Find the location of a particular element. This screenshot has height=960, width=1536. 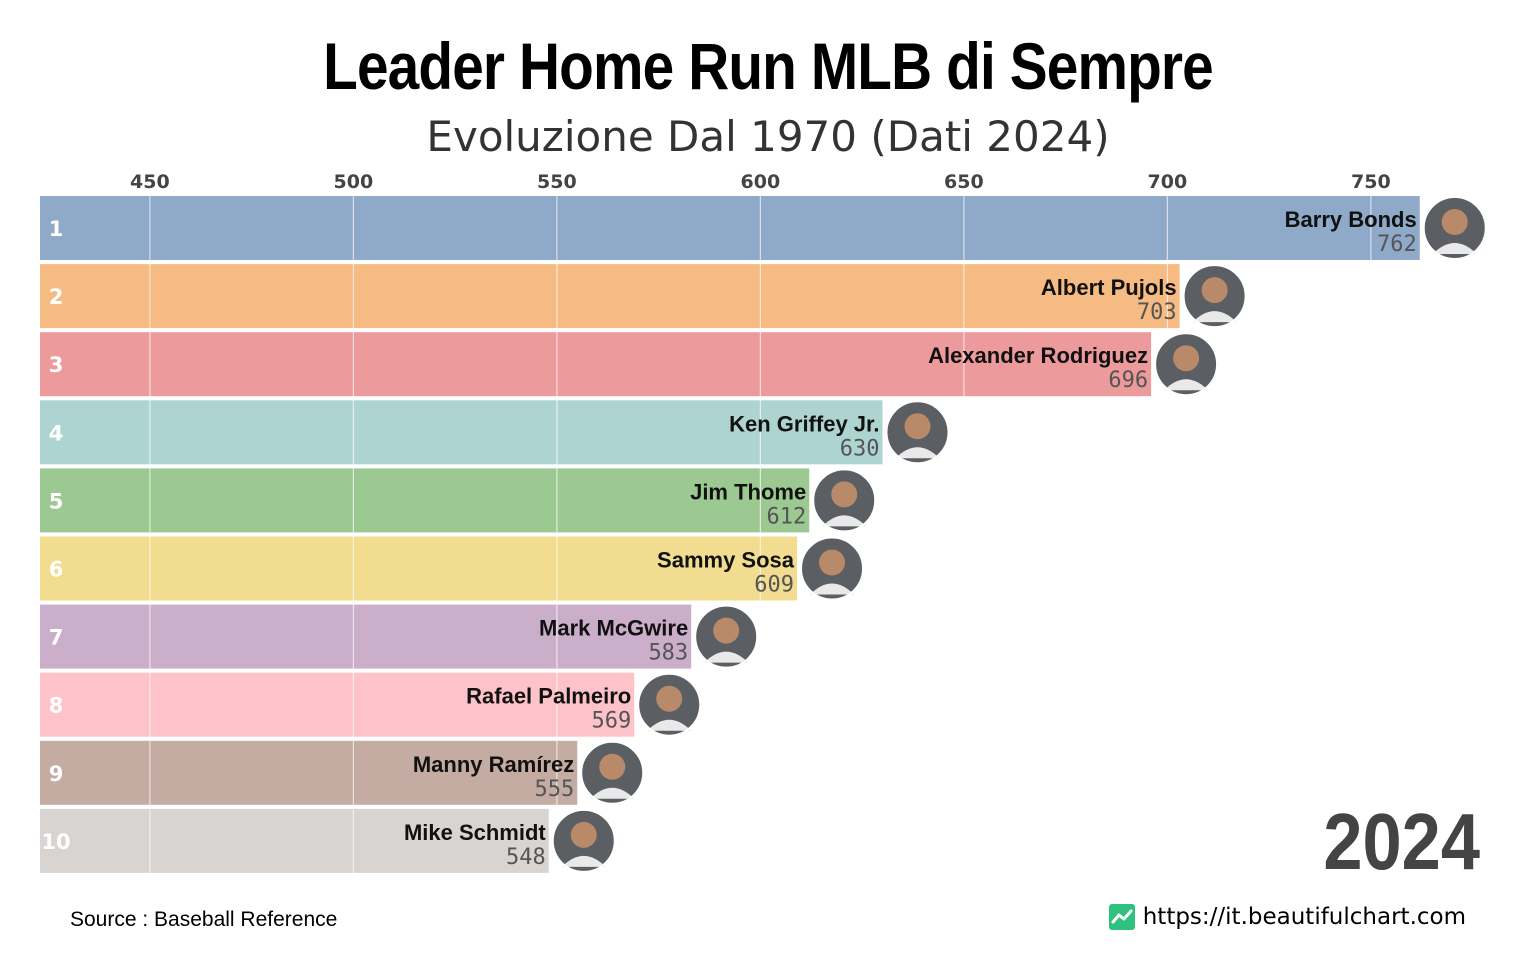

value-label: 609 is located at coordinates (774, 585).